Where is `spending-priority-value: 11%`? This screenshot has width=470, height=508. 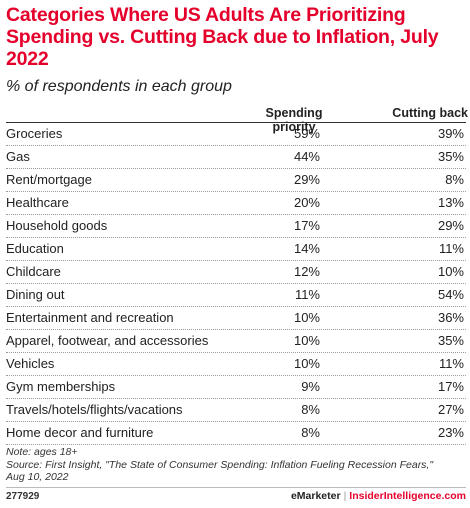 spending-priority-value: 11% is located at coordinates (307, 294).